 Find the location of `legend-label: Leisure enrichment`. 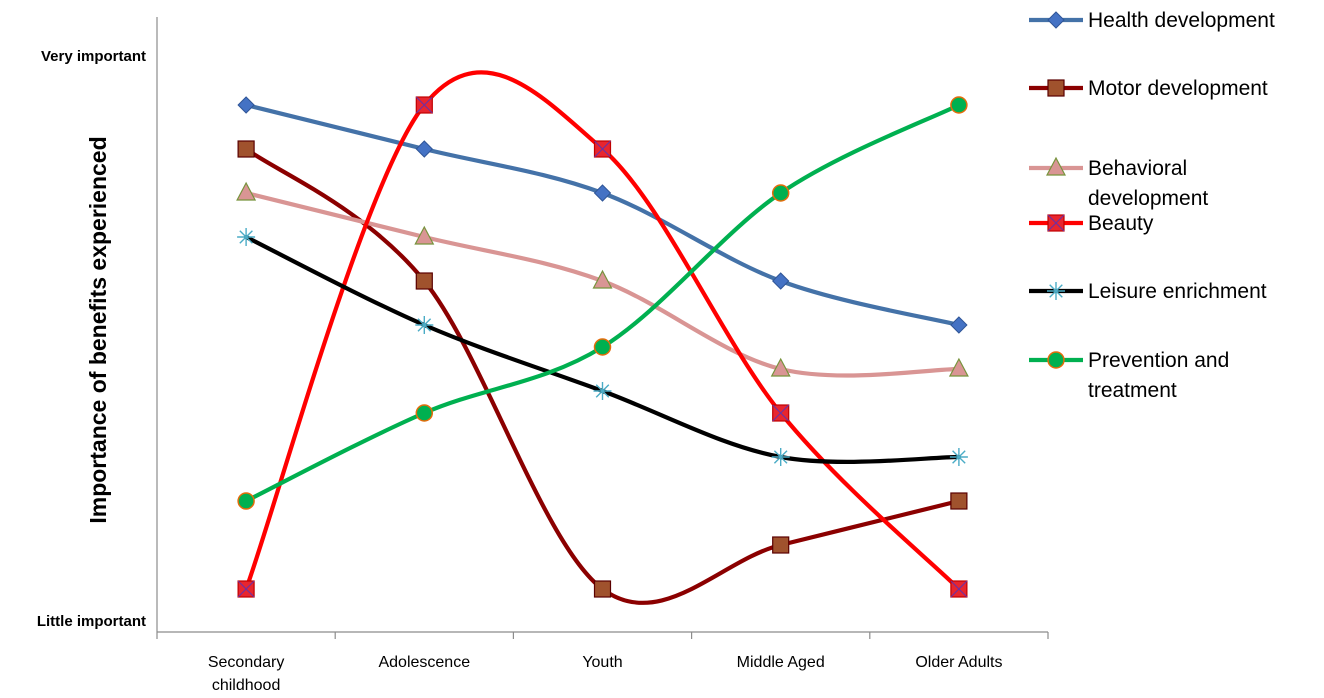

legend-label: Leisure enrichment is located at coordinates (1177, 291).